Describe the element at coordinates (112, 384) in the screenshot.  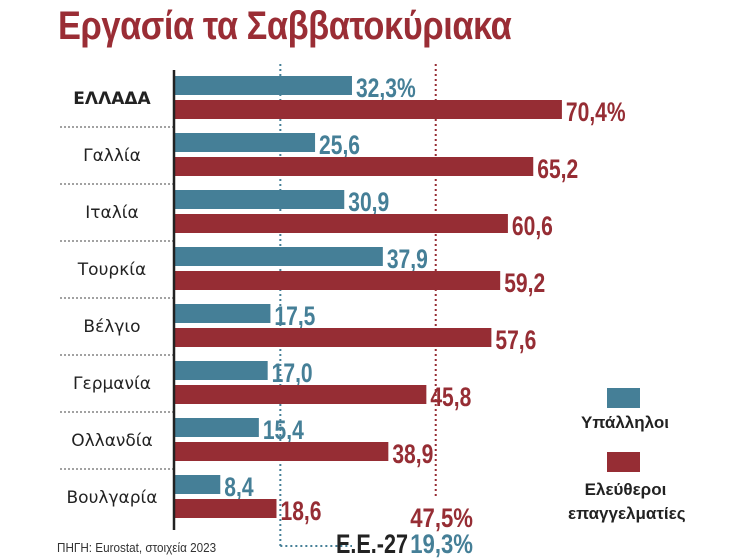
I see `category-label: Γερμανία` at that location.